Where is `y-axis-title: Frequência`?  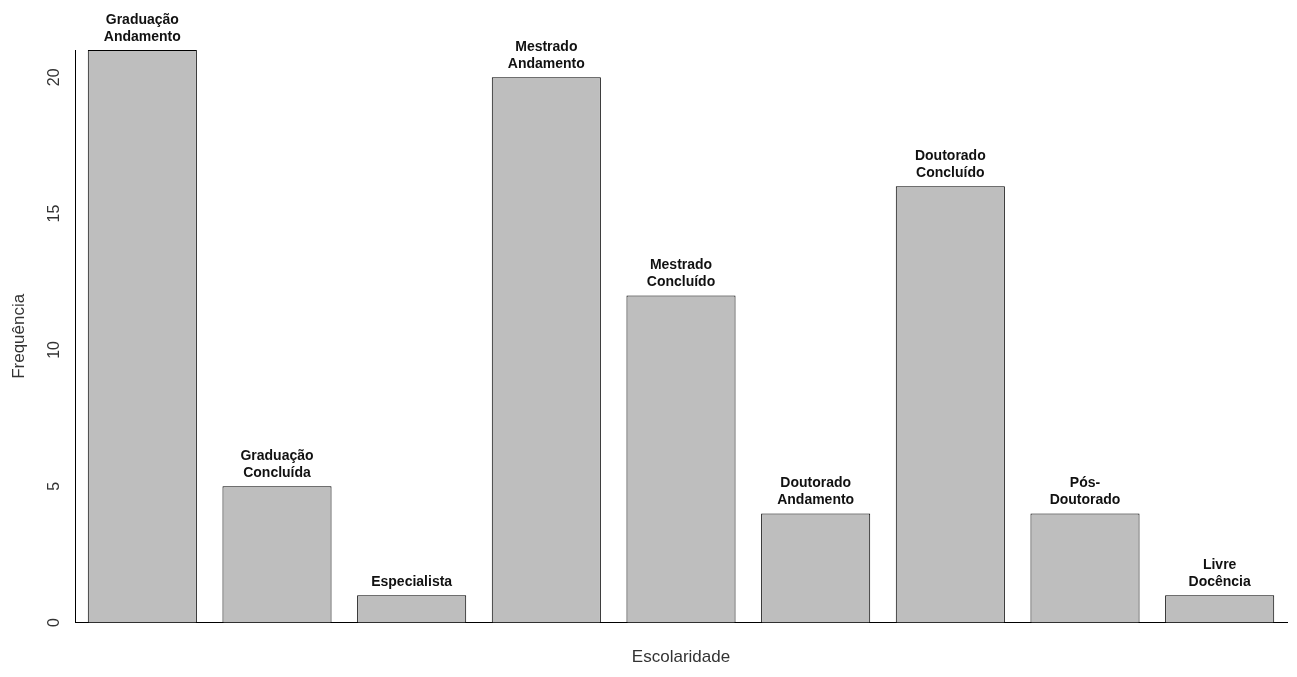 y-axis-title: Frequência is located at coordinates (18, 336).